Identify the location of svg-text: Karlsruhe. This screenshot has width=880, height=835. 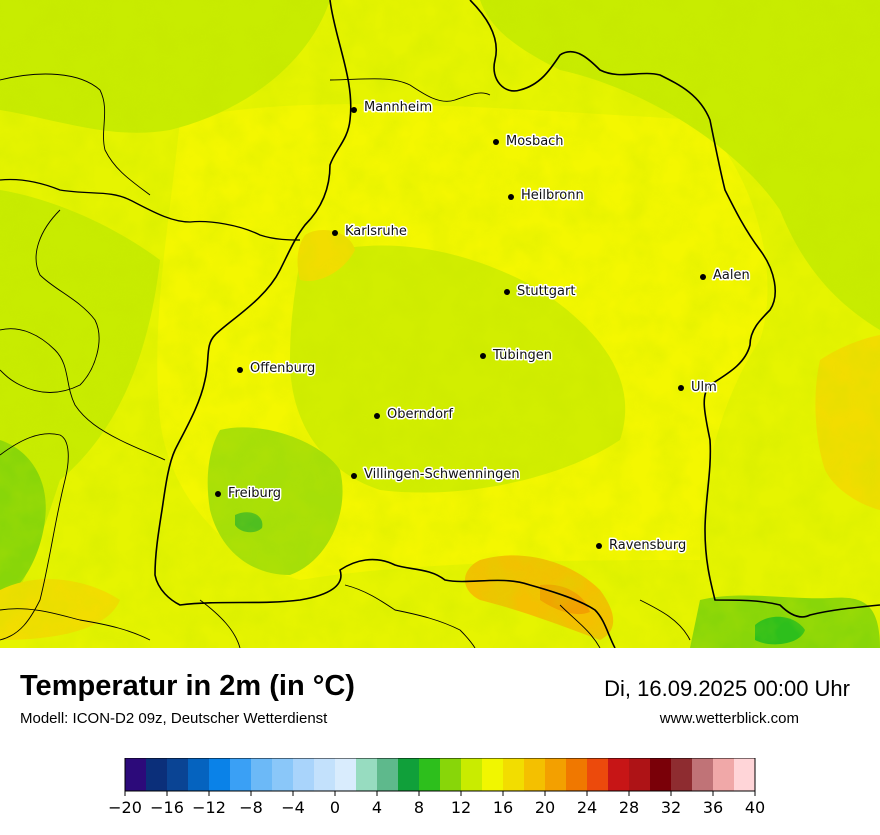
(376, 231).